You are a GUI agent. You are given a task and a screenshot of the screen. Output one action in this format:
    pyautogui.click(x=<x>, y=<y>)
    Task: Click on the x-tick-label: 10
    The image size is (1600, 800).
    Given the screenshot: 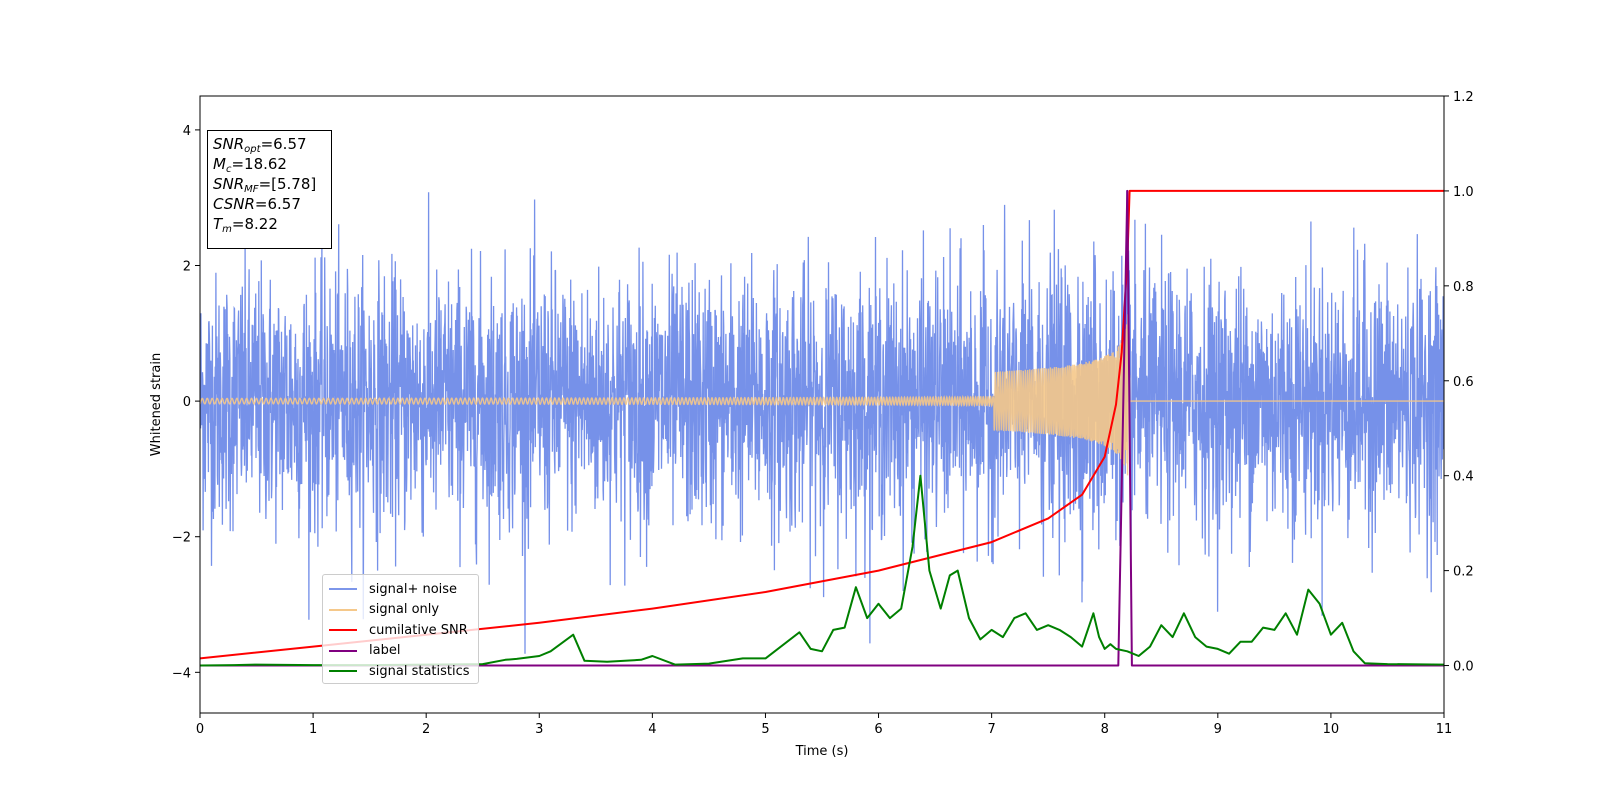 What is the action you would take?
    pyautogui.click(x=1331, y=729)
    